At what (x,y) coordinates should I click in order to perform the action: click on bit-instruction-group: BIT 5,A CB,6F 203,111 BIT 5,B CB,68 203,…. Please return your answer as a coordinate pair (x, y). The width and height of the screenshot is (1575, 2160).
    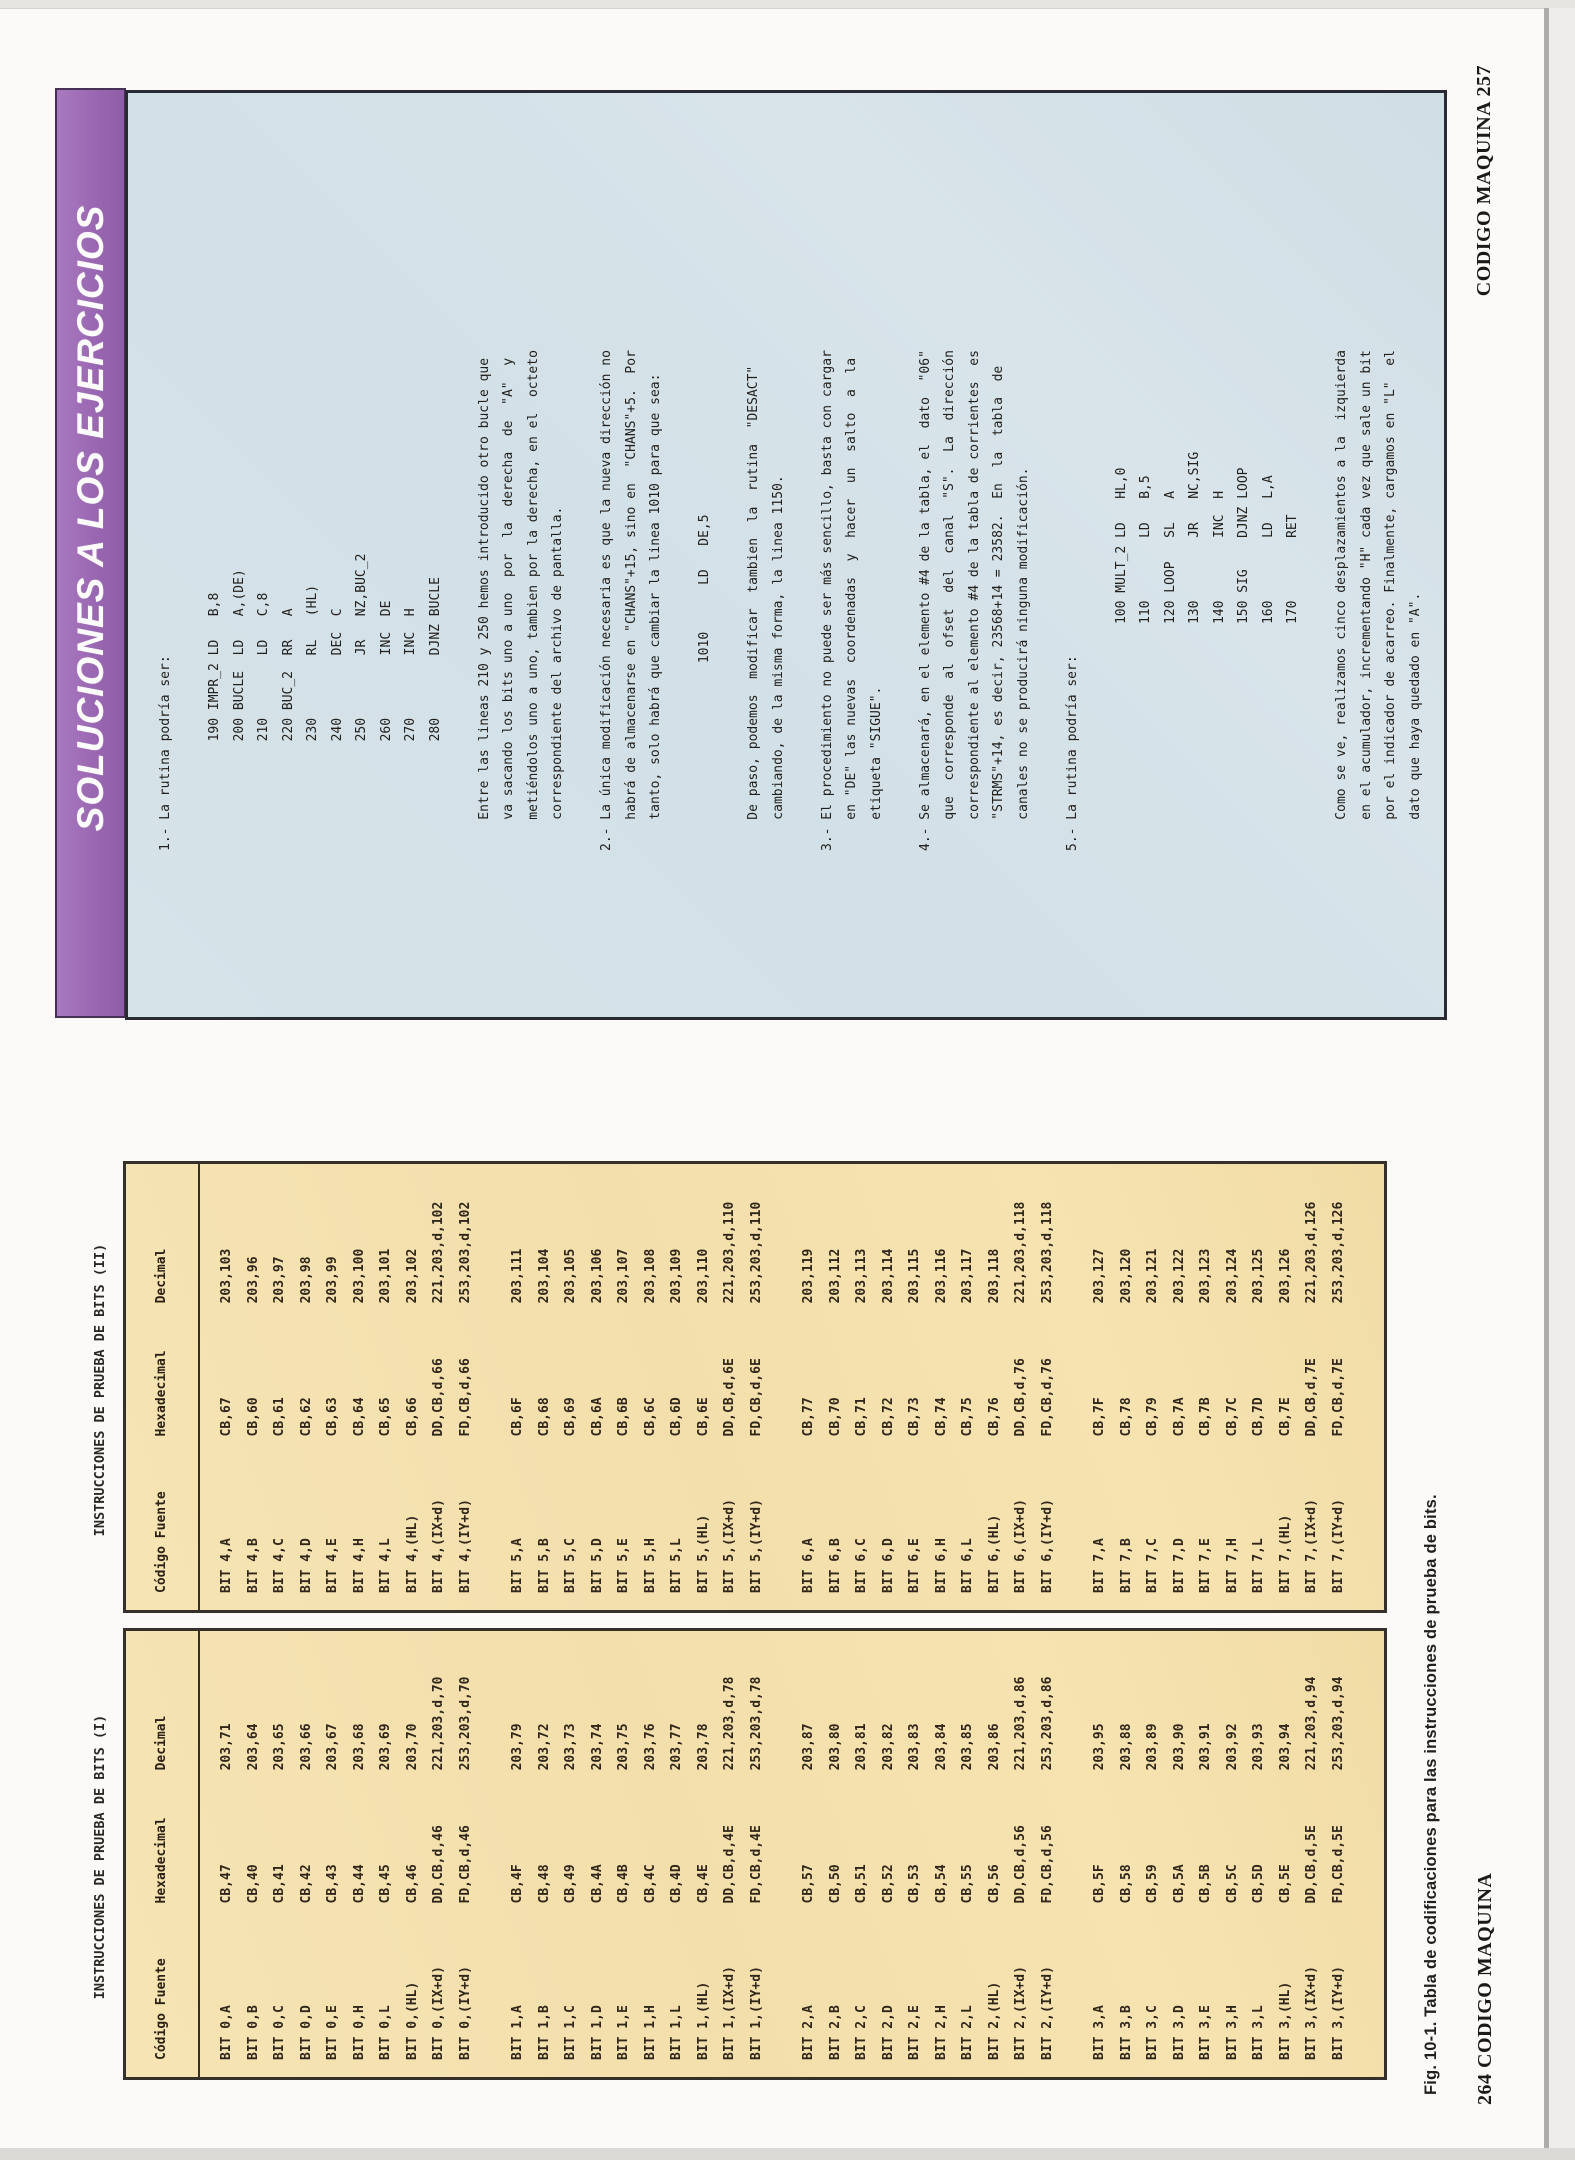
    Looking at the image, I should click on (637, 1397).